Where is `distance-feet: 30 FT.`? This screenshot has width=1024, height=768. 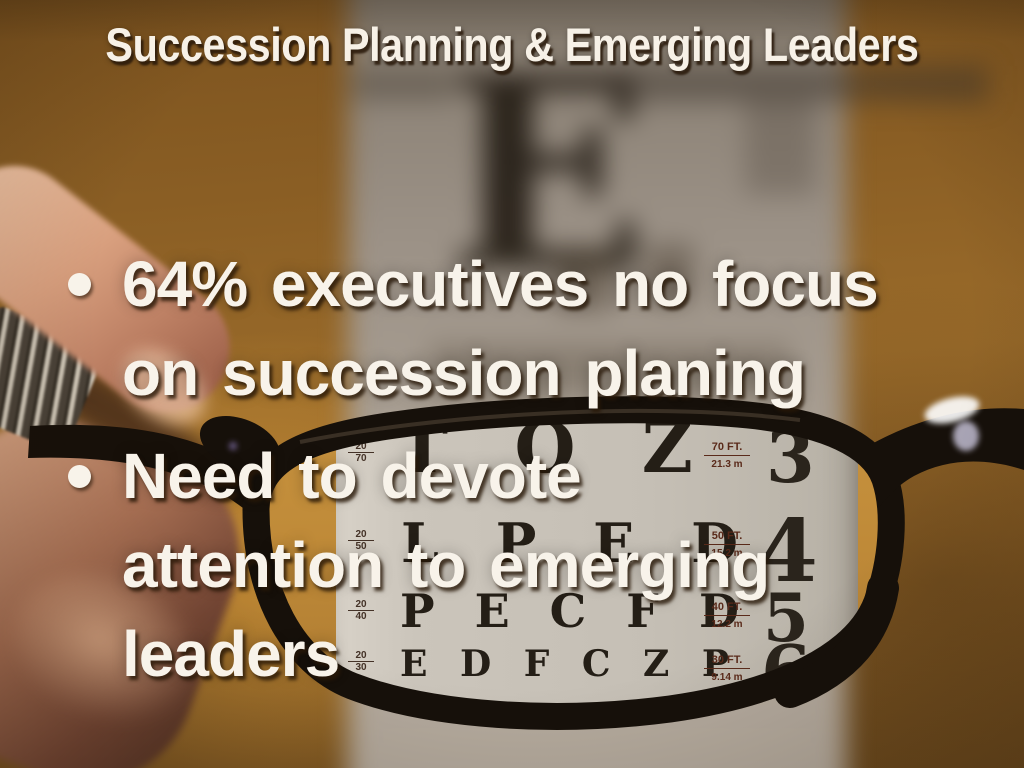 distance-feet: 30 FT. is located at coordinates (727, 661).